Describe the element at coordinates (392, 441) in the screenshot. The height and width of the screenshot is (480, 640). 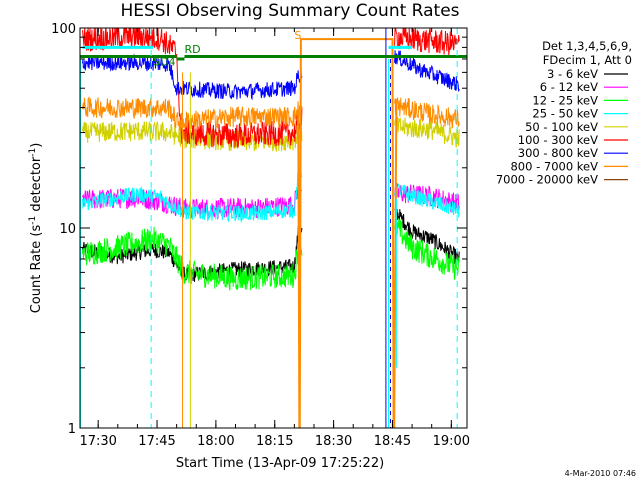
I see `x-tick-label: 18:45` at that location.